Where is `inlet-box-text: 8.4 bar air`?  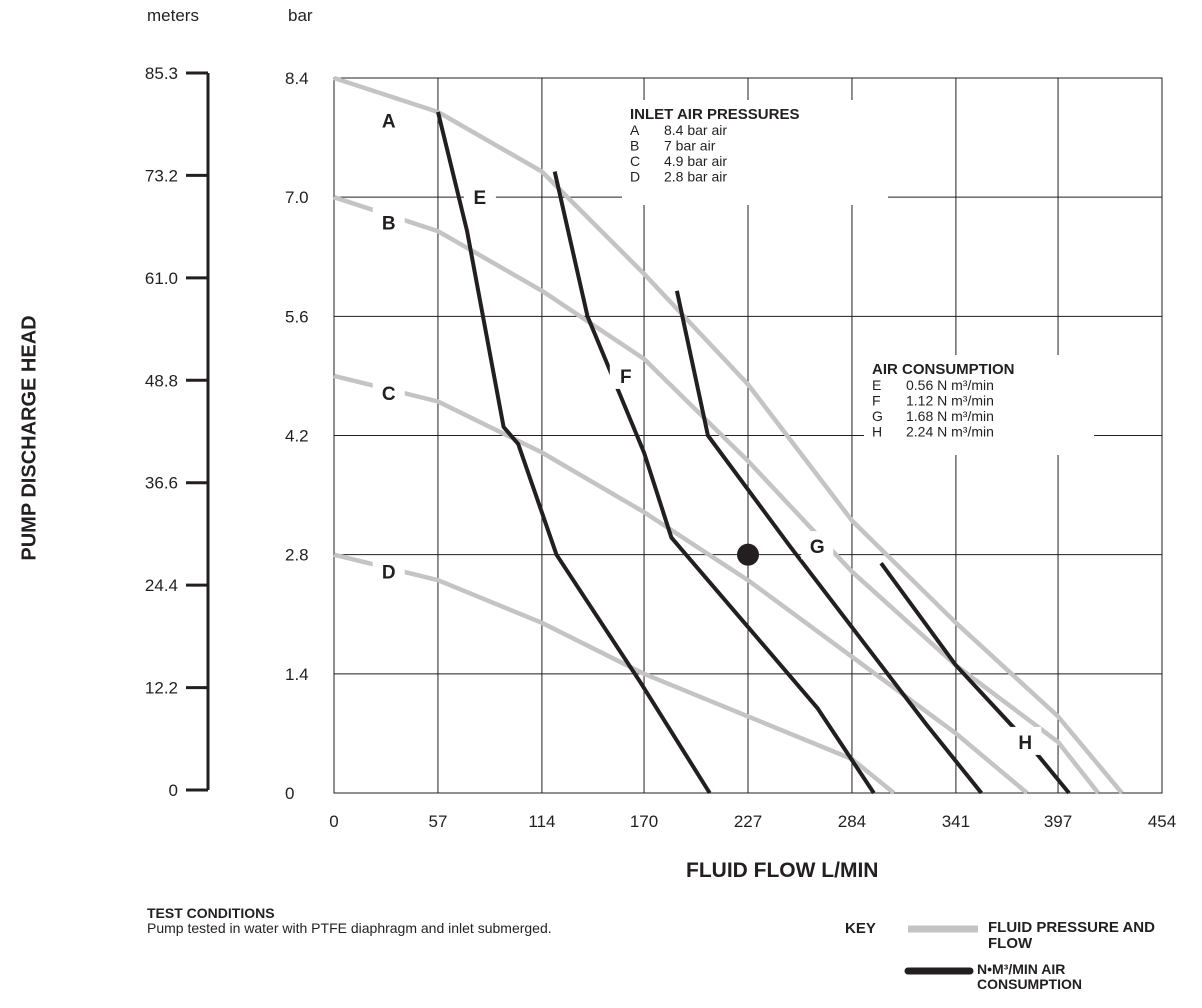 inlet-box-text: 8.4 bar air is located at coordinates (695, 130).